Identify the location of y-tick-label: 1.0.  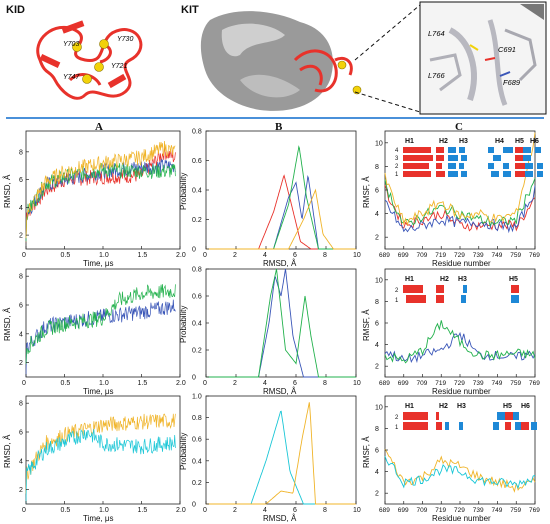
(197, 397).